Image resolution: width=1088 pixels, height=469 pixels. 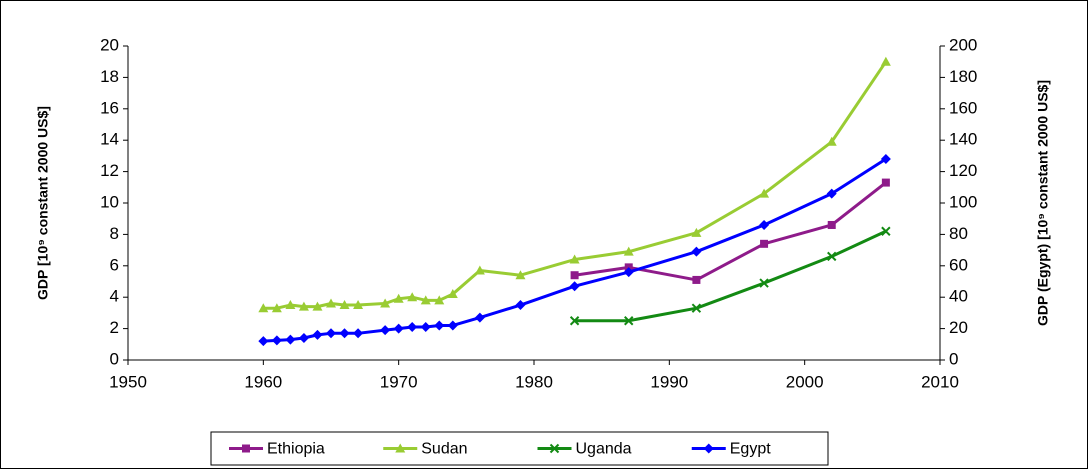 What do you see at coordinates (958, 296) in the screenshot?
I see `y2-tick-label: 40` at bounding box center [958, 296].